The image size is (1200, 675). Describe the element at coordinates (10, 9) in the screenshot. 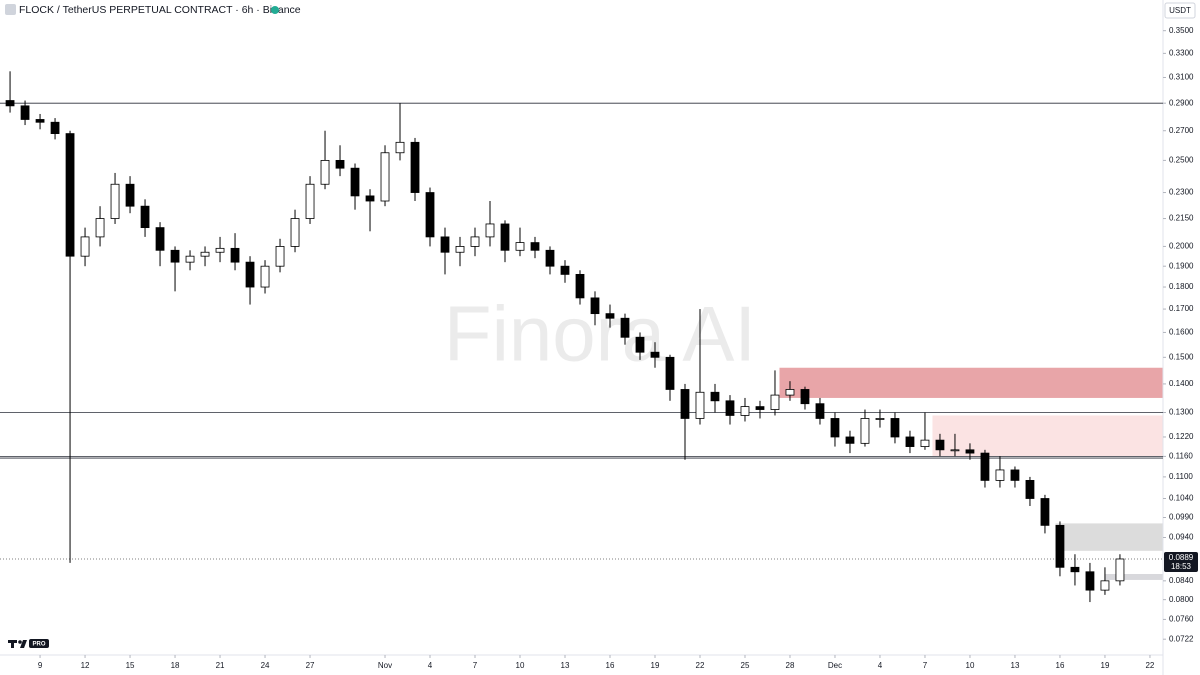

I see `symbol-icon` at that location.